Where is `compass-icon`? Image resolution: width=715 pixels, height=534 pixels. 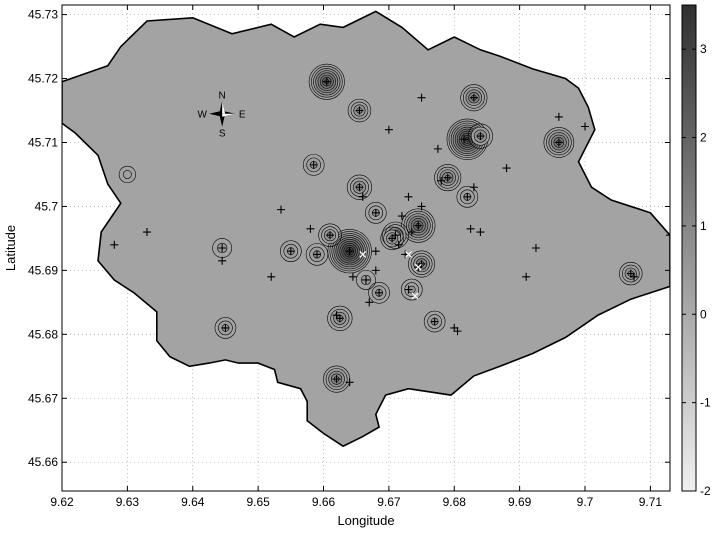 compass-icon is located at coordinates (222, 113).